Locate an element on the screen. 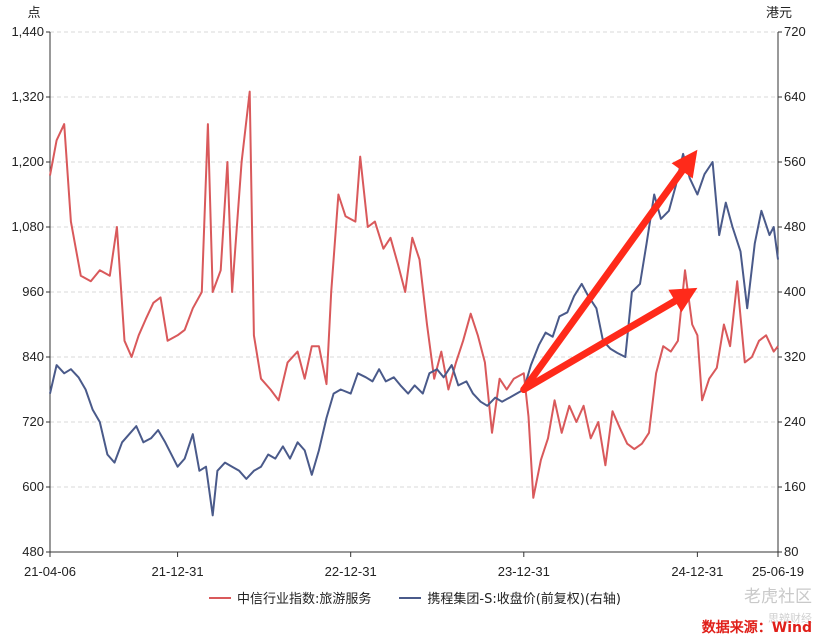  y-right-tick-label: 640 is located at coordinates (795, 96).